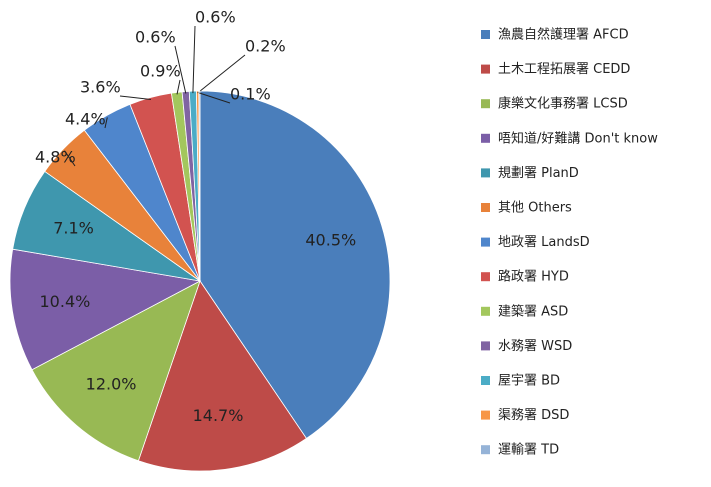 This screenshot has height=487, width=711. I want to click on legend-label: 渠務署 DSD, so click(533, 415).